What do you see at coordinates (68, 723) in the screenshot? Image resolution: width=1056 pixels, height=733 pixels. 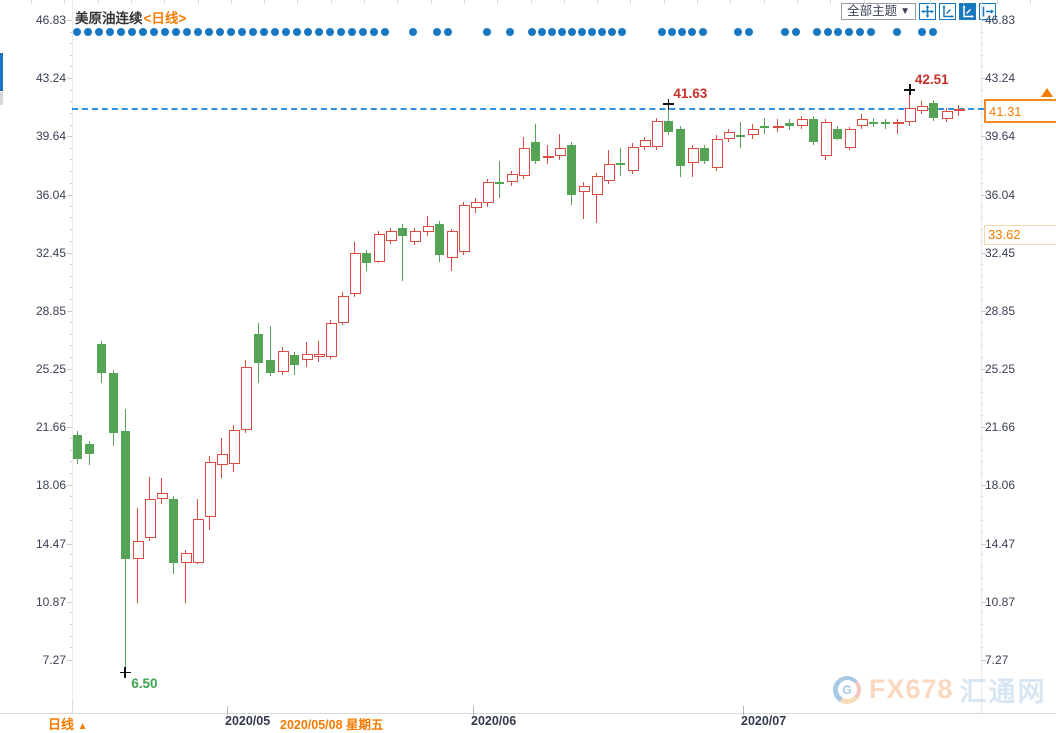 I see `period-selector: 日线 ▲` at bounding box center [68, 723].